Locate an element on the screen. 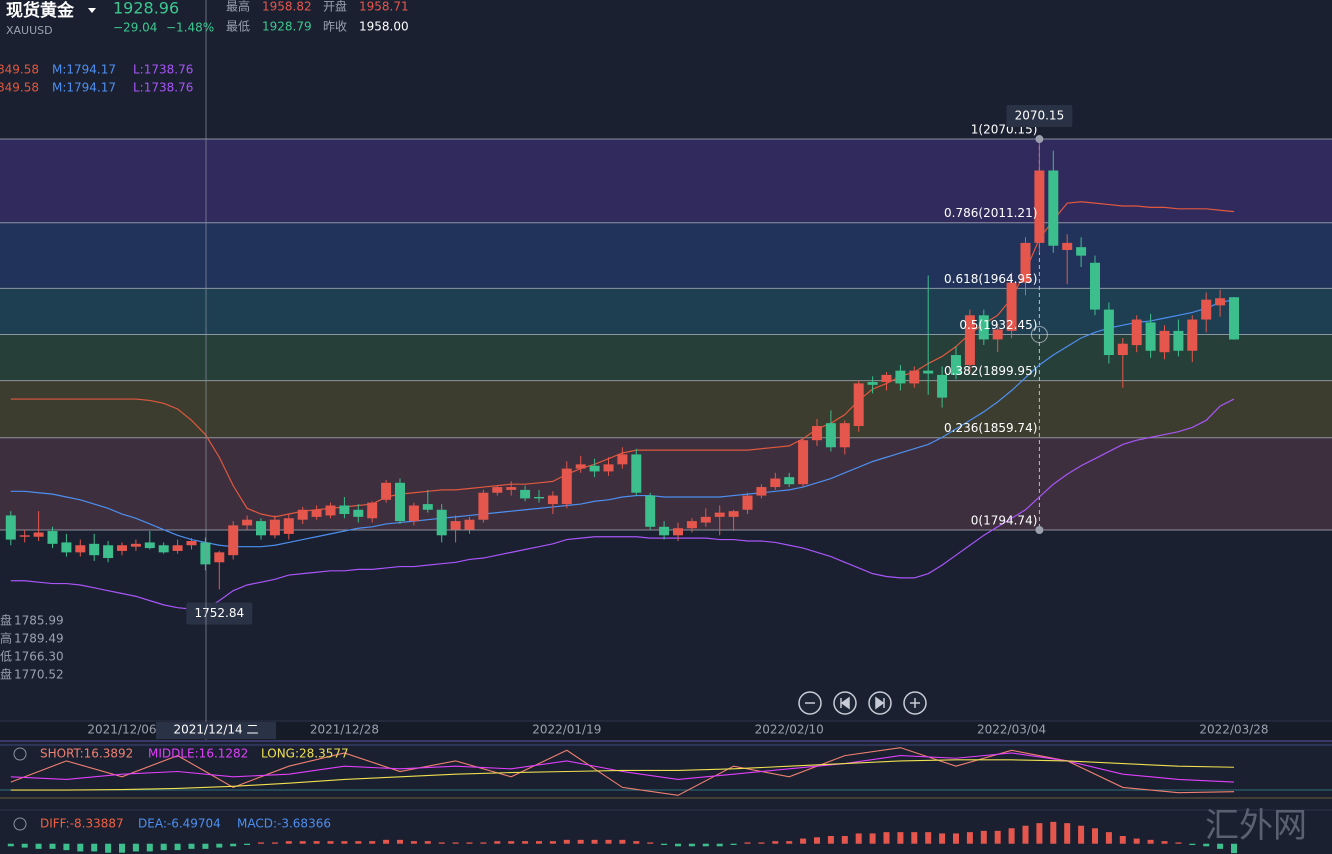 This screenshot has height=854, width=1332. price: 1928.96 is located at coordinates (146, 9).